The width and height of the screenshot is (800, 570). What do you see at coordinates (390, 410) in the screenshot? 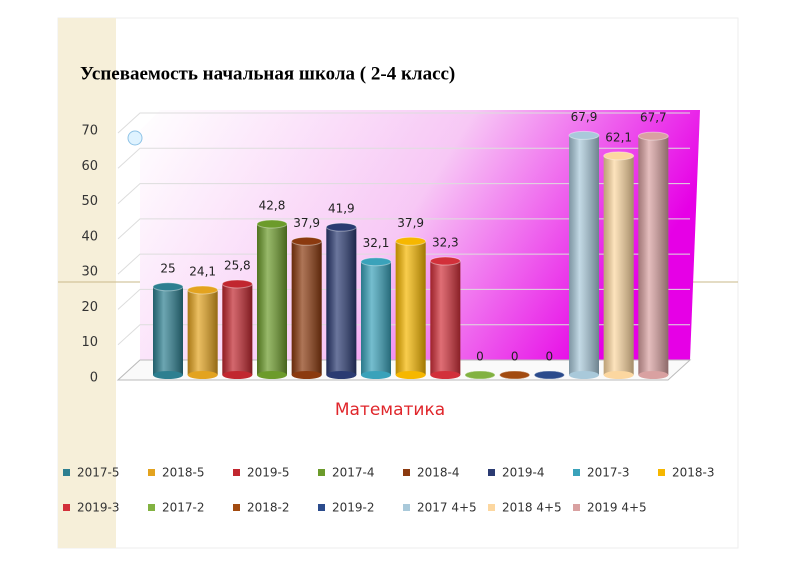
I see `category-label: Математика` at bounding box center [390, 410].